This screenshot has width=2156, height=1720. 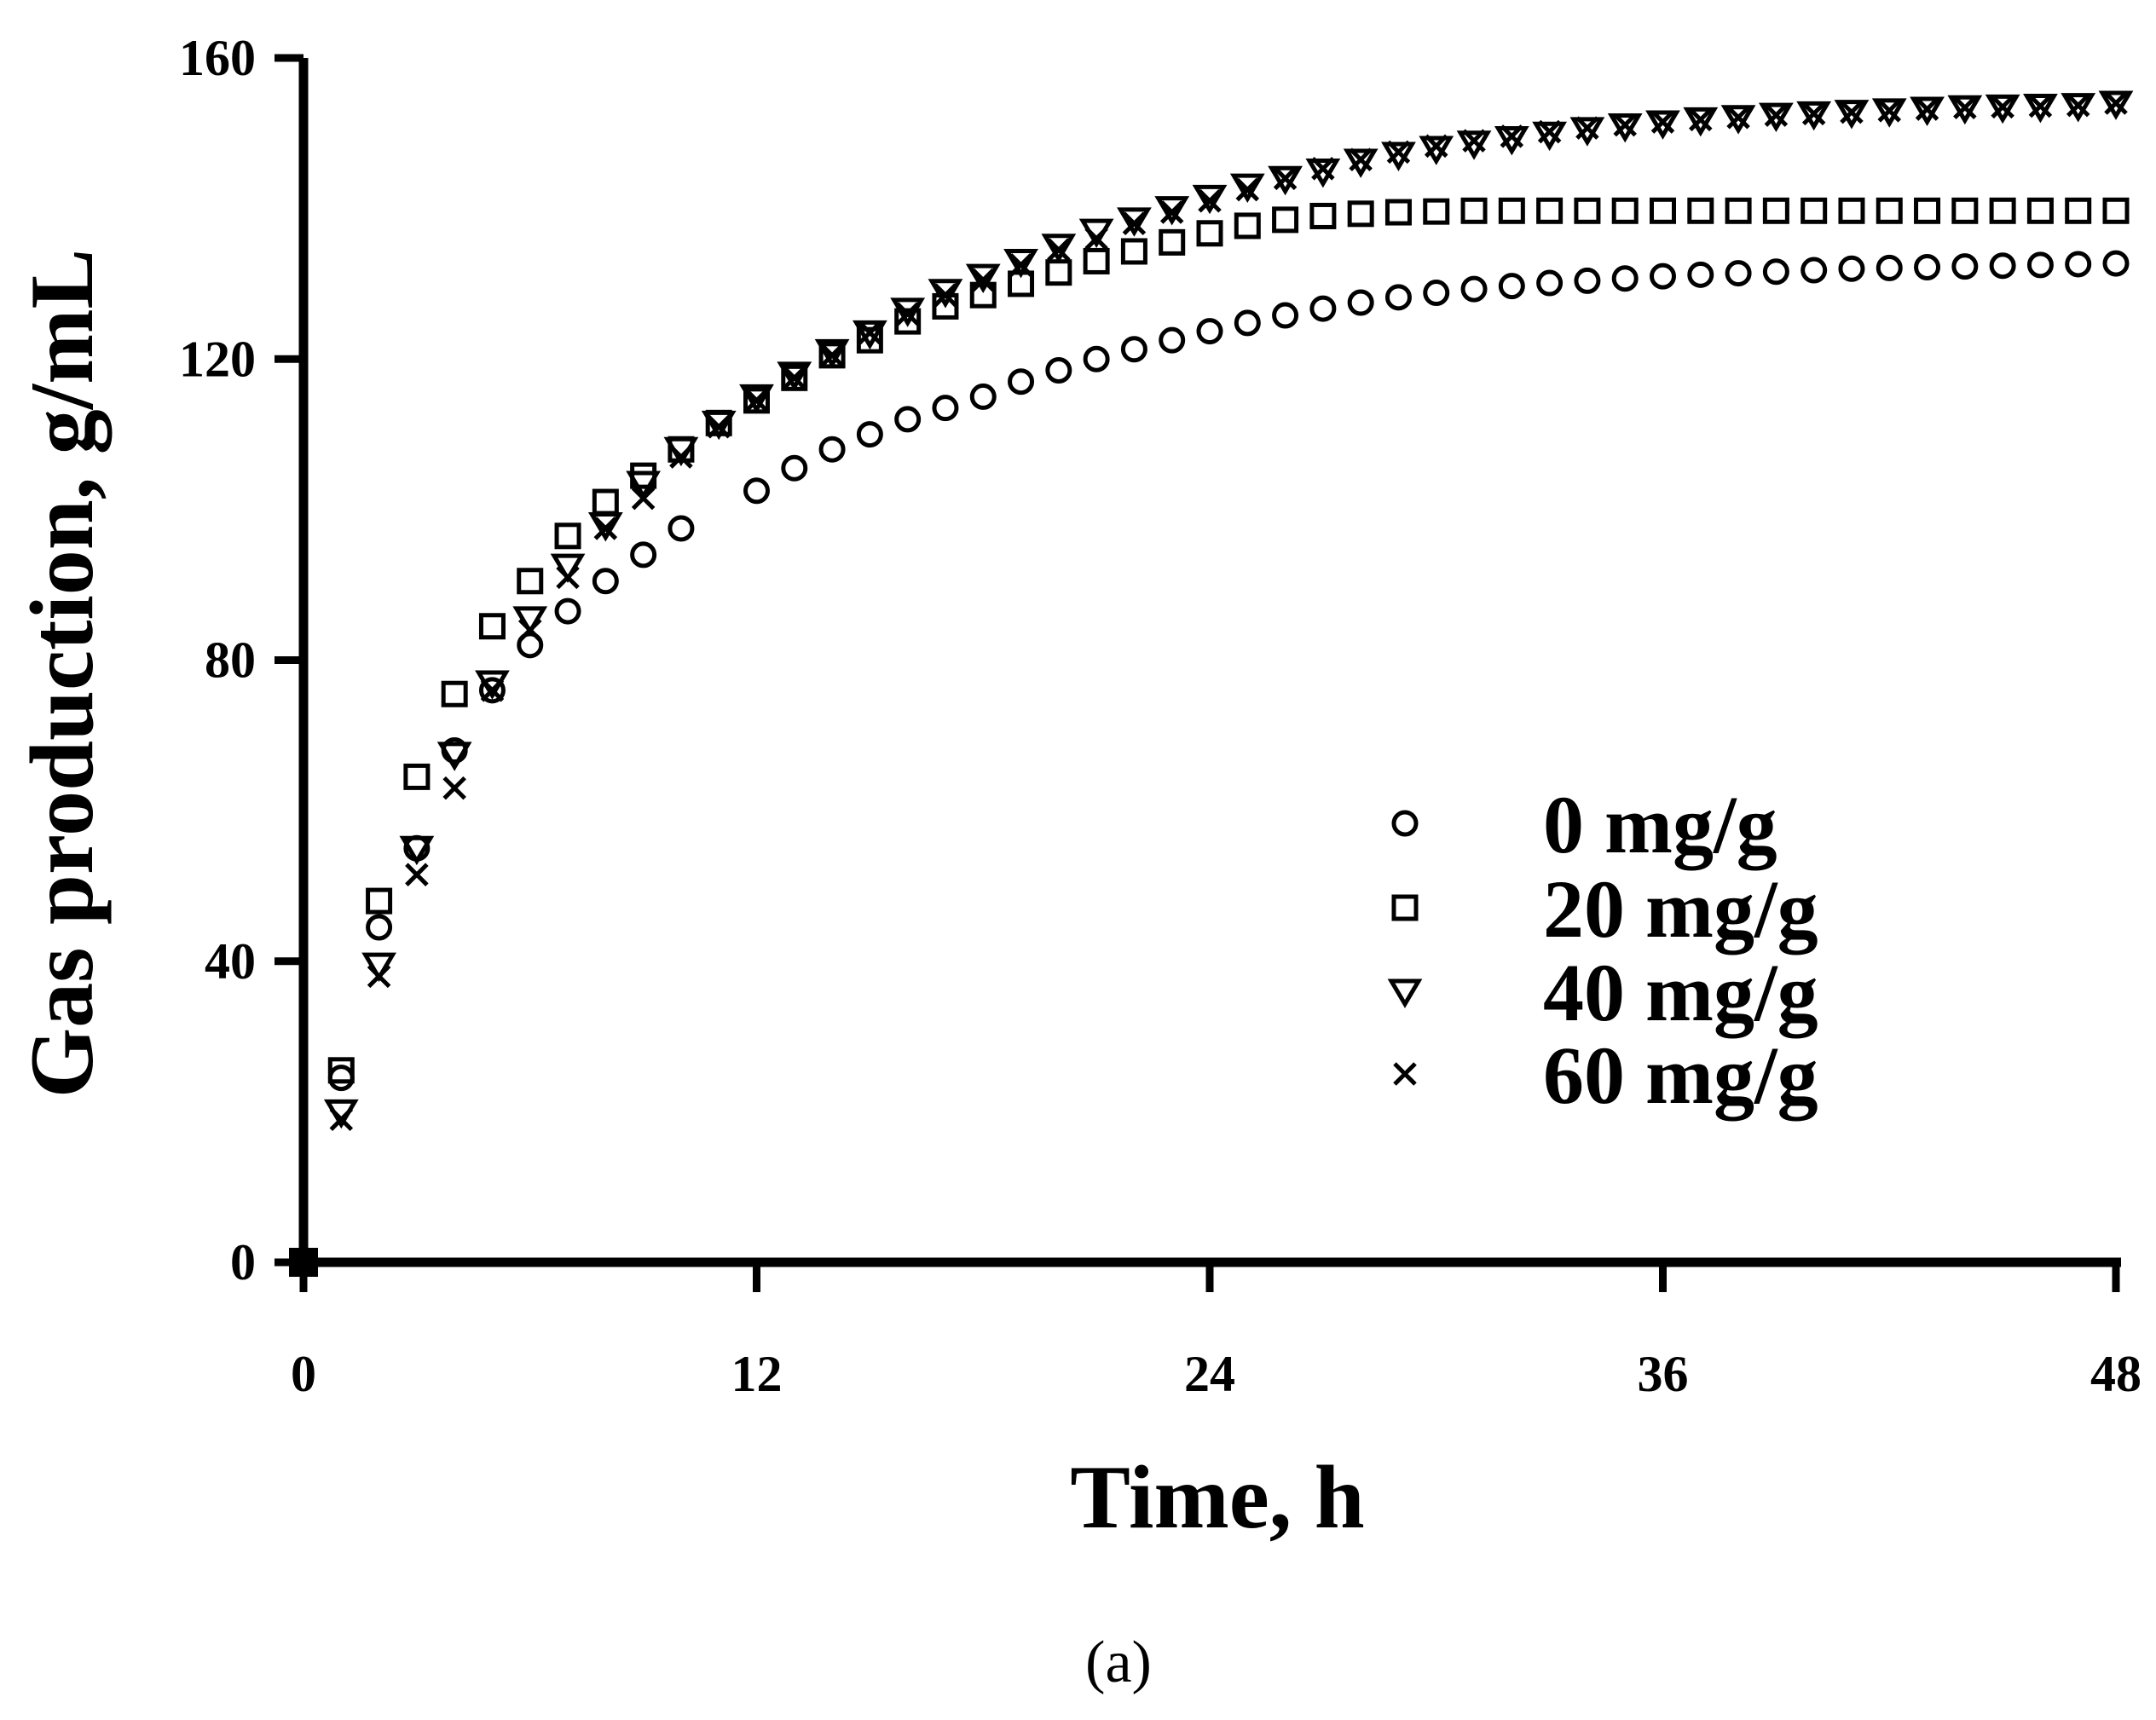 What do you see at coordinates (1218, 1497) in the screenshot?
I see `x-axis-title: Time, h` at bounding box center [1218, 1497].